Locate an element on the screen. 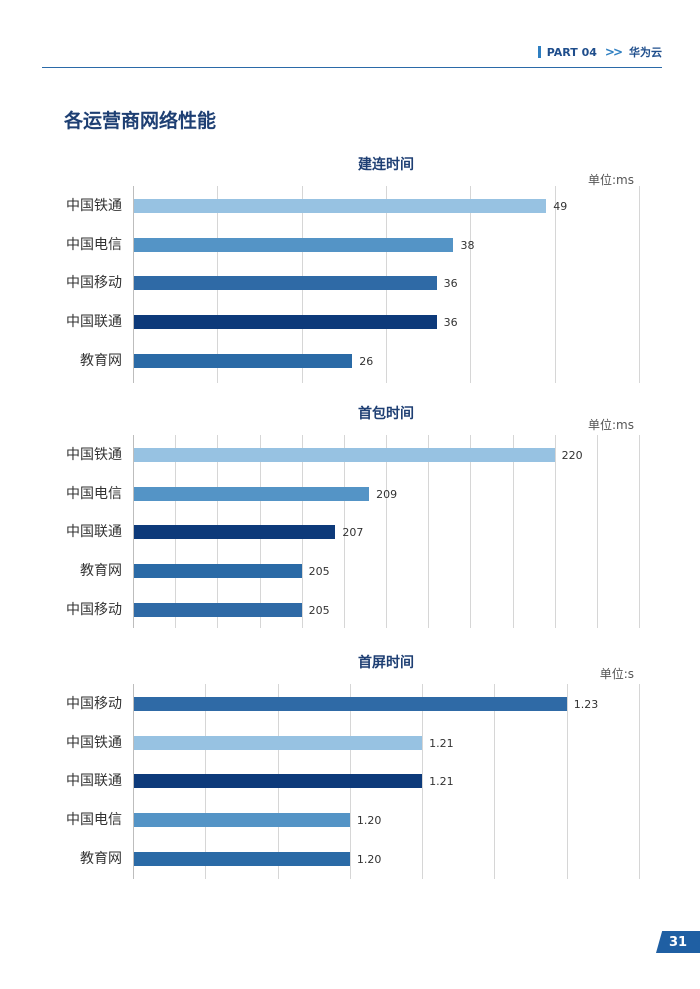  header-brand: 华为云 is located at coordinates (645, 52).